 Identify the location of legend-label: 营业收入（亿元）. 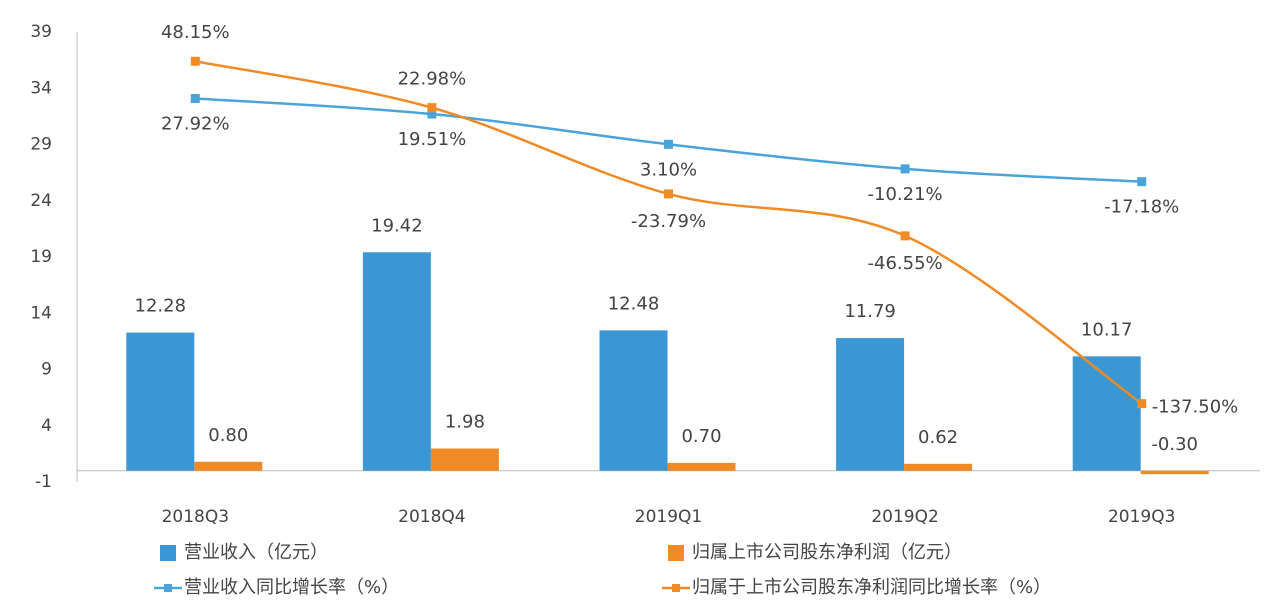
(256, 552).